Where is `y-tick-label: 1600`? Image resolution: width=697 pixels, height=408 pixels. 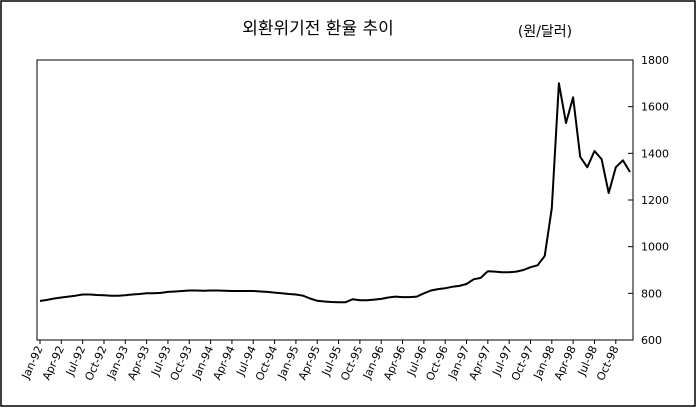 y-tick-label: 1600 is located at coordinates (655, 107).